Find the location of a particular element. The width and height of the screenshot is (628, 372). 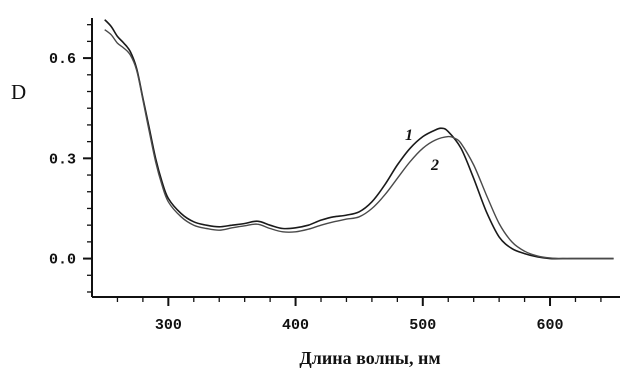

y-tick-label: 0.0 is located at coordinates (62, 260).